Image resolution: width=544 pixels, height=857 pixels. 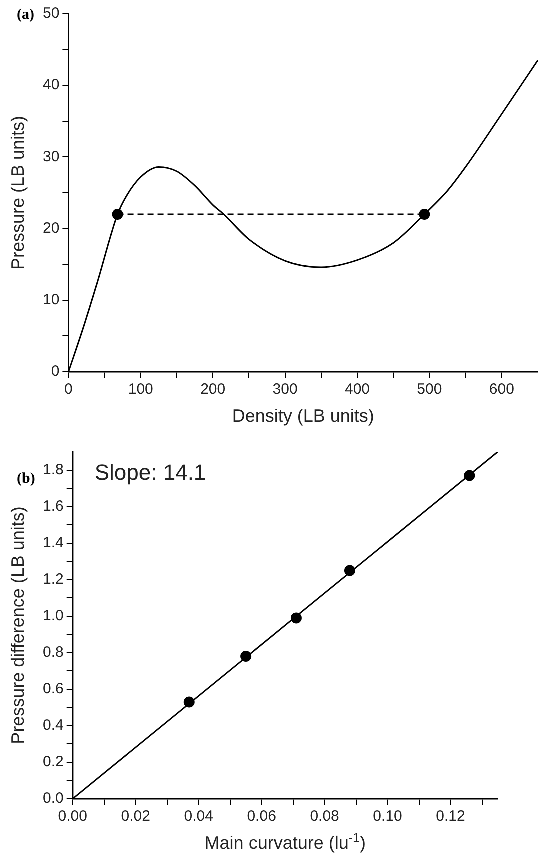 I want to click on y-tick-label: 0.0, so click(x=53, y=799).